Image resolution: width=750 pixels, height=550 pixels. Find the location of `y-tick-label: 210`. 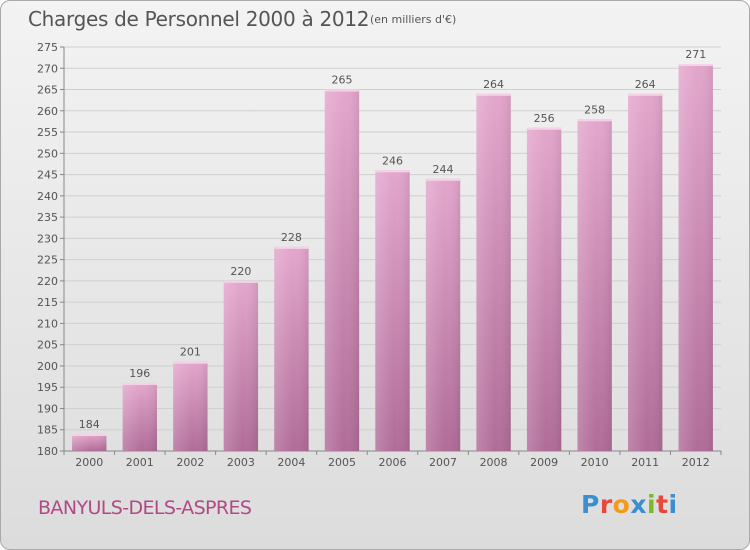

y-tick-label: 210 is located at coordinates (47, 323).